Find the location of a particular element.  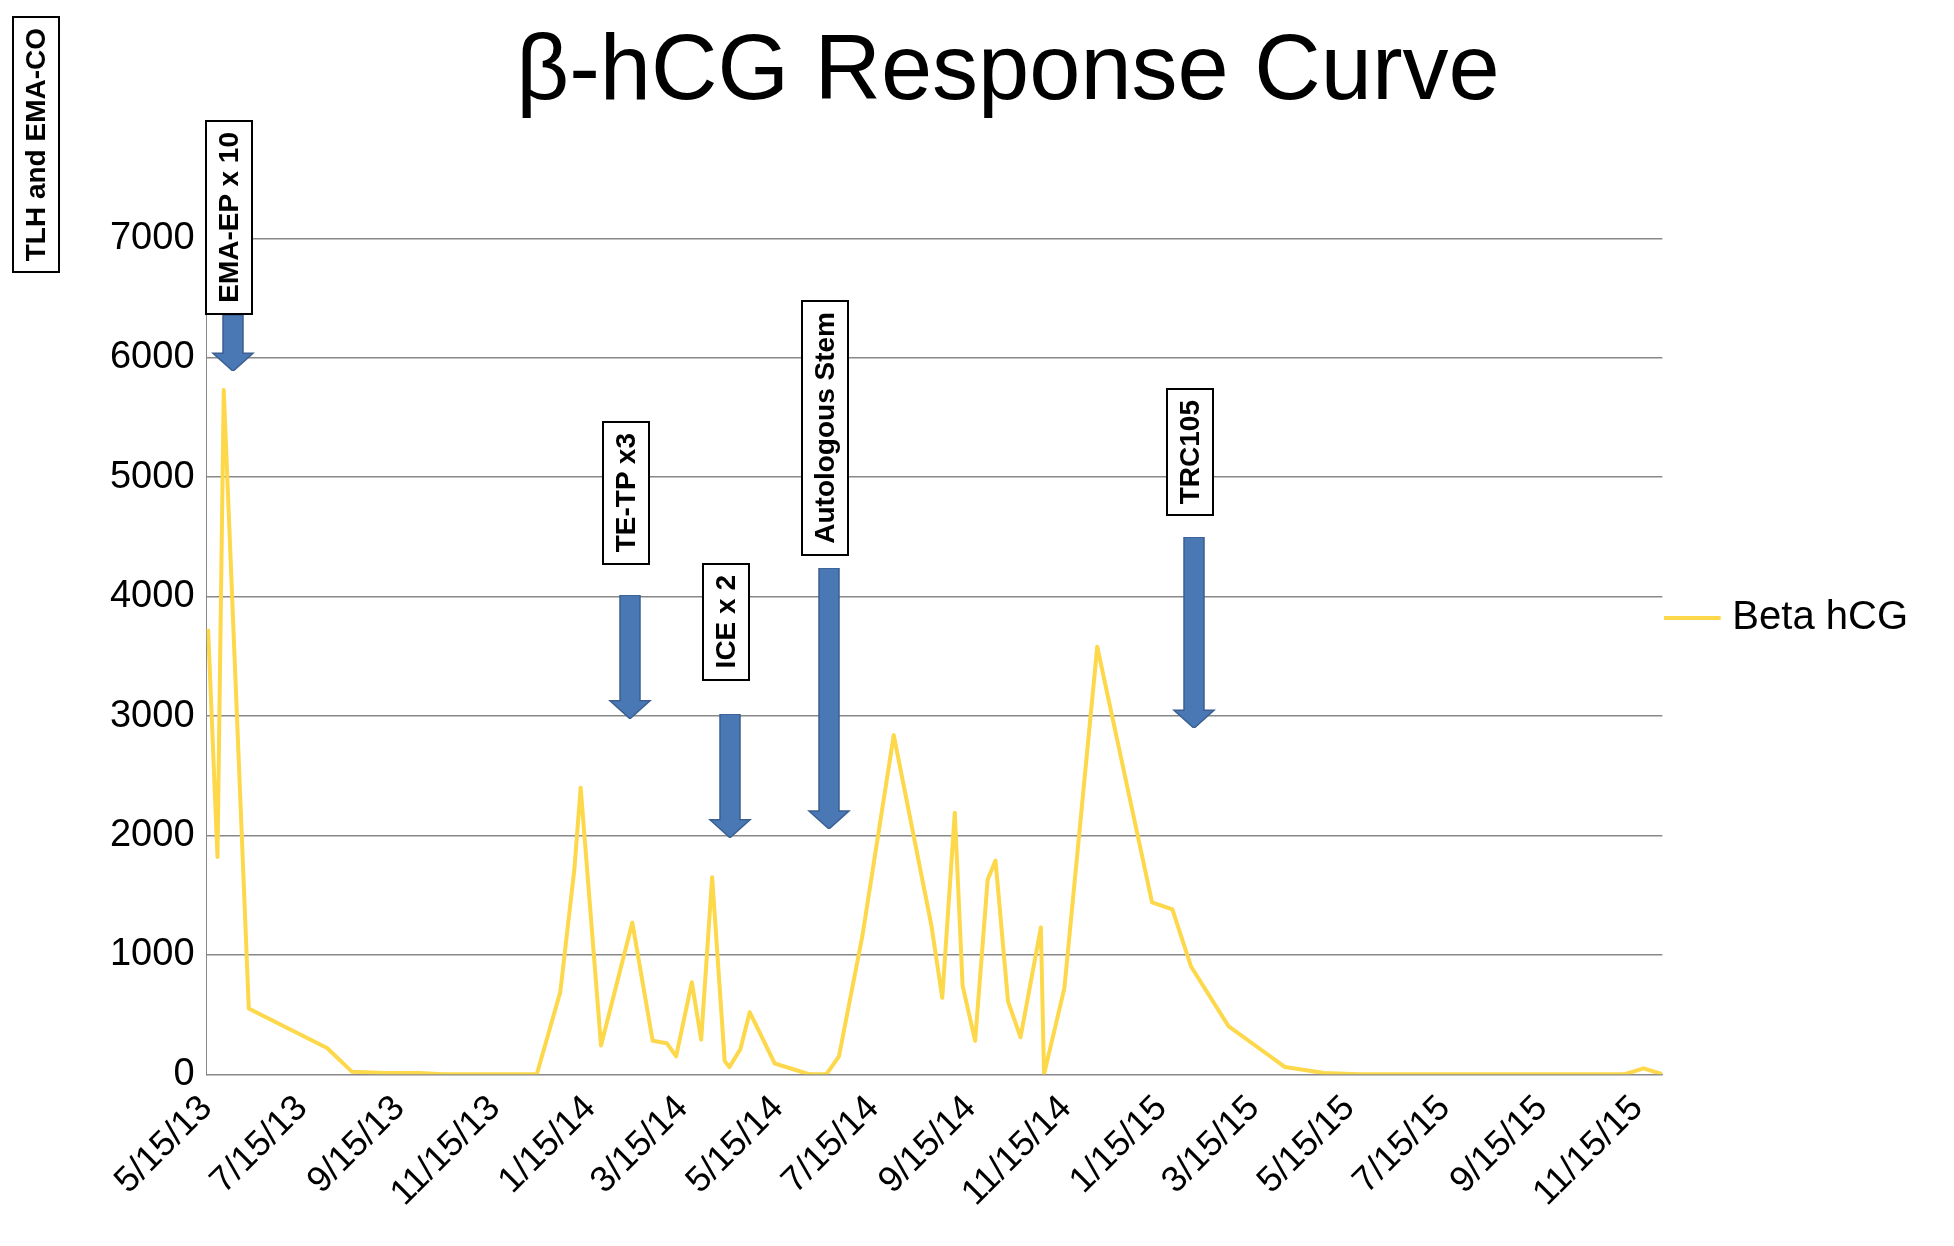

y-tick-label: 2000 is located at coordinates (152, 832).